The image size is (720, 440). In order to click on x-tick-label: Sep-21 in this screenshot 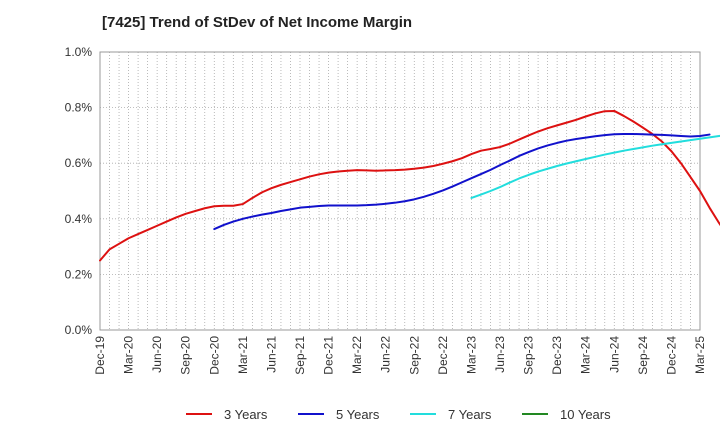, I will do `click(300, 355)`.